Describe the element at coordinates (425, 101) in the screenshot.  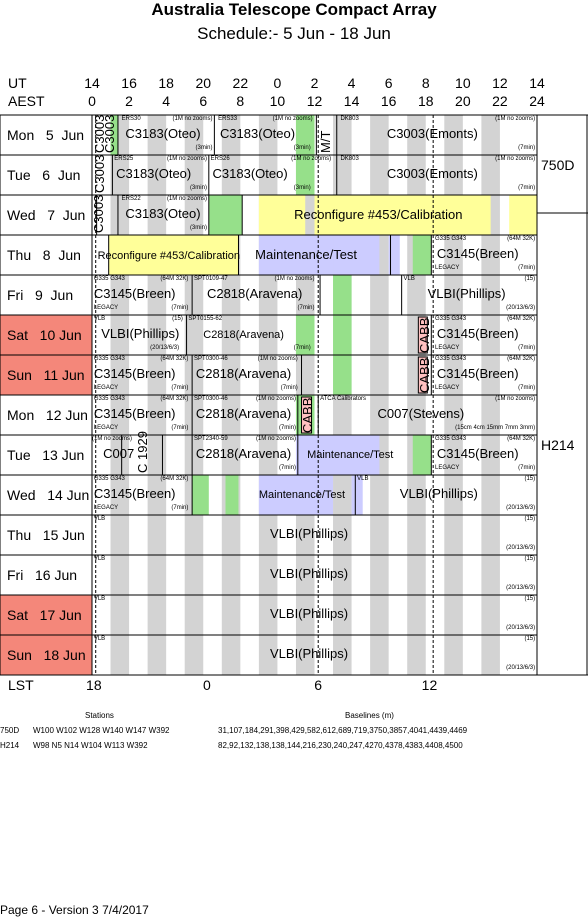
I see `aest-tick-label: 18` at that location.